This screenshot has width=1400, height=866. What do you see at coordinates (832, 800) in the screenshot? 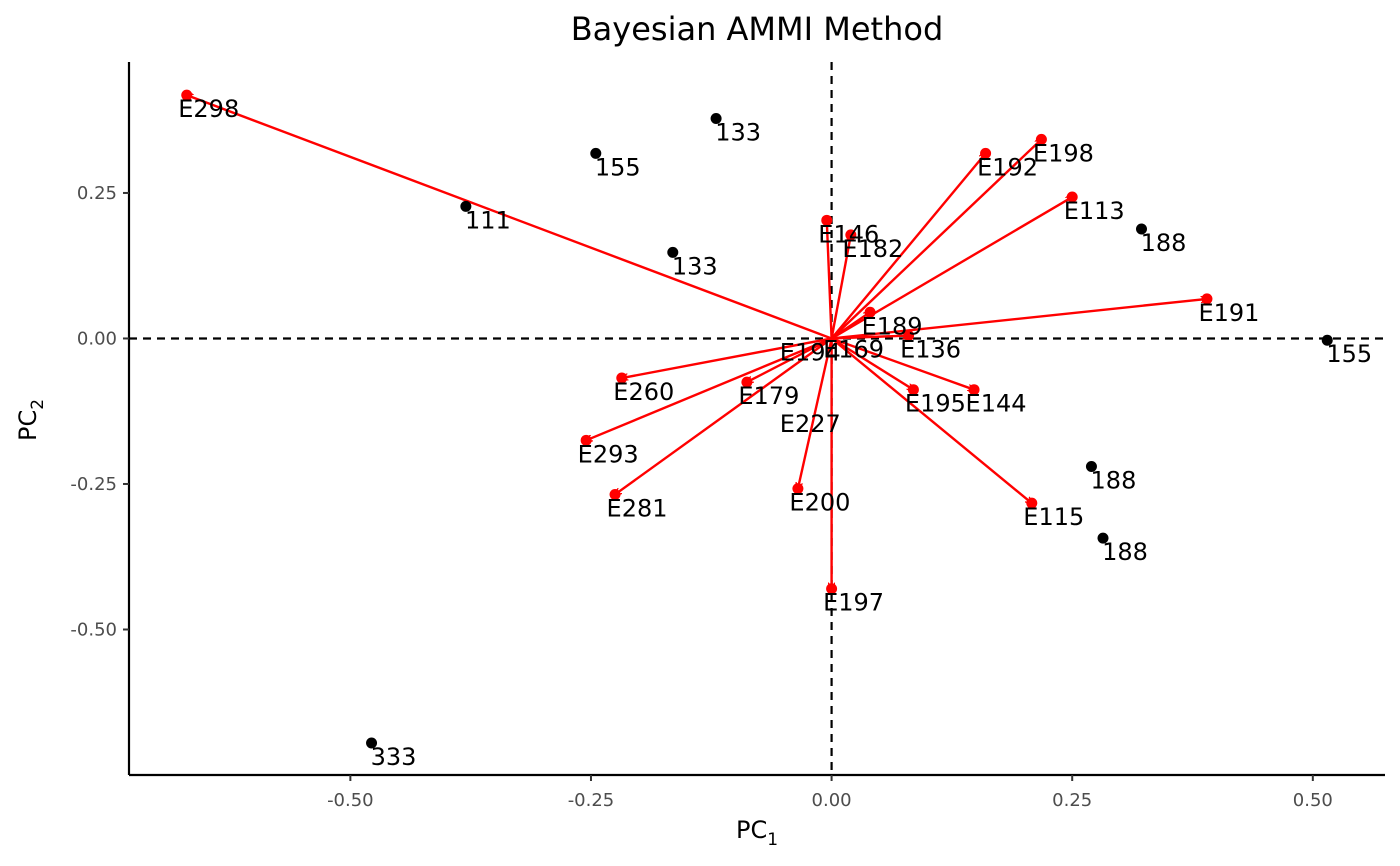
I see `x-tick-label: 0.00` at bounding box center [832, 800].